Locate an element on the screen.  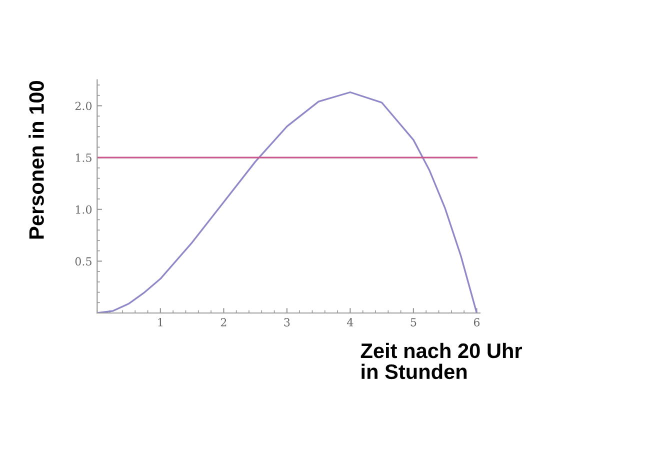
x-tick-label: 2 is located at coordinates (223, 322).